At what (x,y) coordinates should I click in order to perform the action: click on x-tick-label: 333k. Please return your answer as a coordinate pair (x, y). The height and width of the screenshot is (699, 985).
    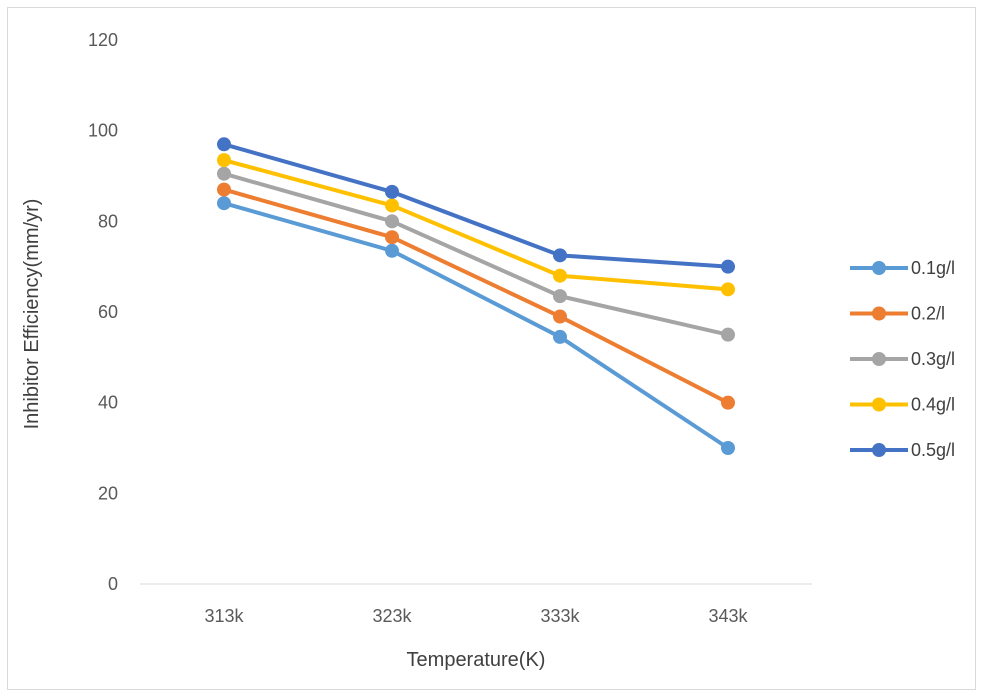
    Looking at the image, I should click on (560, 616).